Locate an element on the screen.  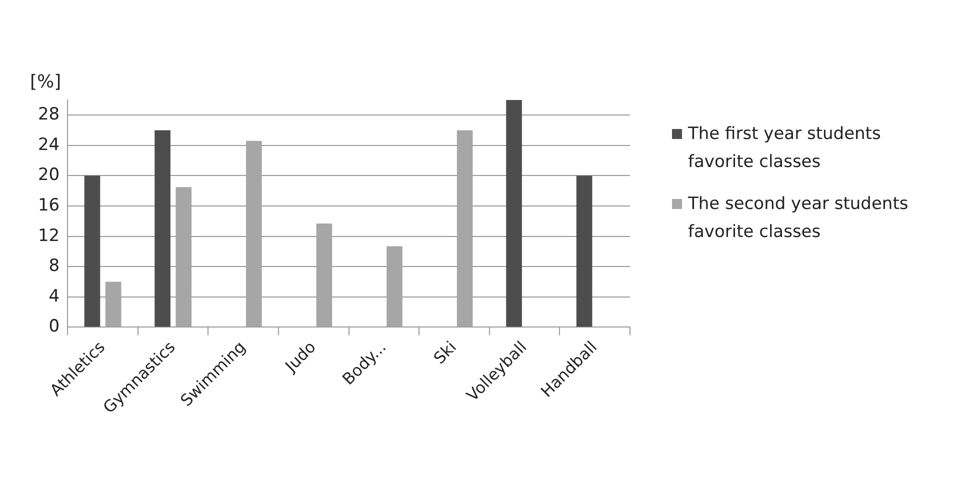
legend-label: The second year students favorite classes is located at coordinates (799, 218).